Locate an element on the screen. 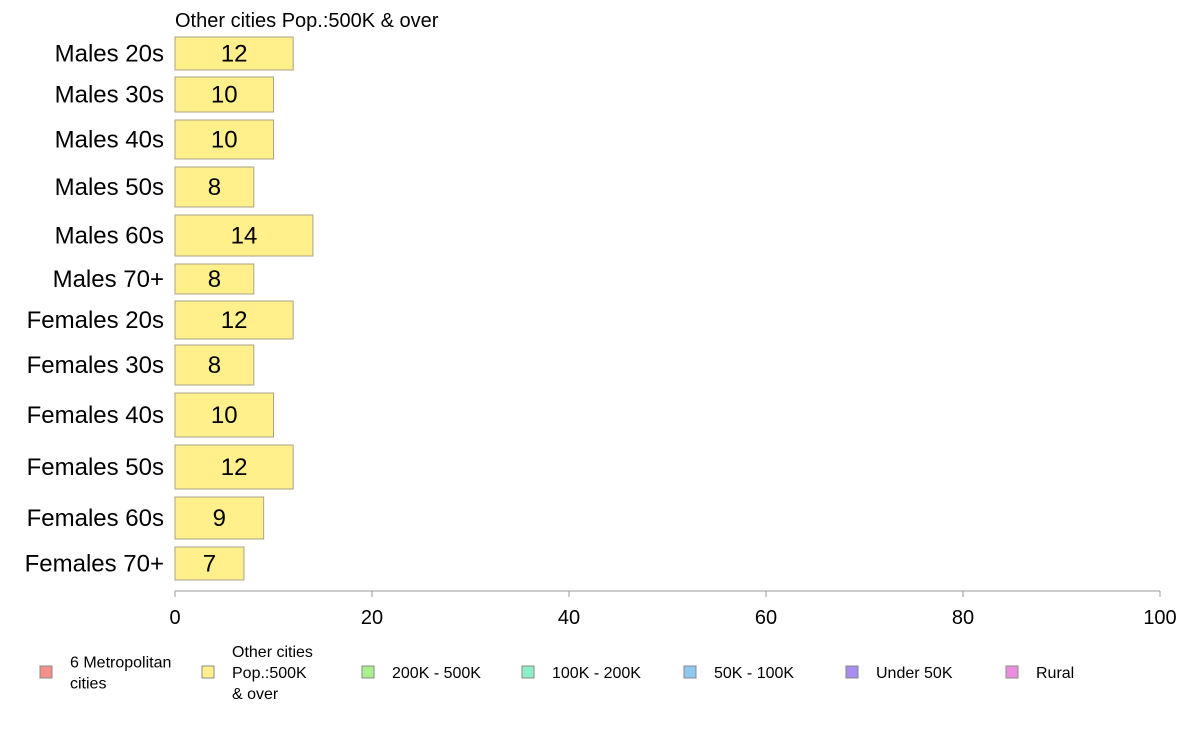 The width and height of the screenshot is (1188, 736). value-label: 9 is located at coordinates (219, 518).